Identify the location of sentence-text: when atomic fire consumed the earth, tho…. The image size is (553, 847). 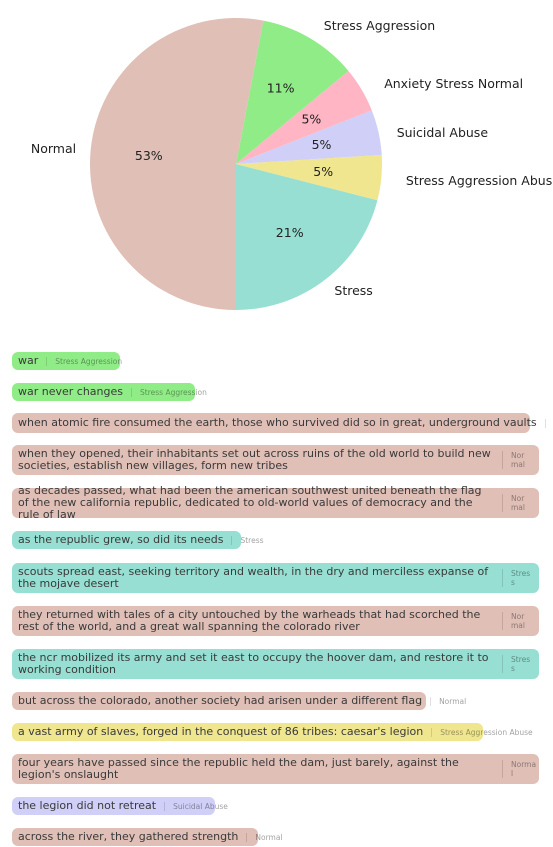
(277, 422).